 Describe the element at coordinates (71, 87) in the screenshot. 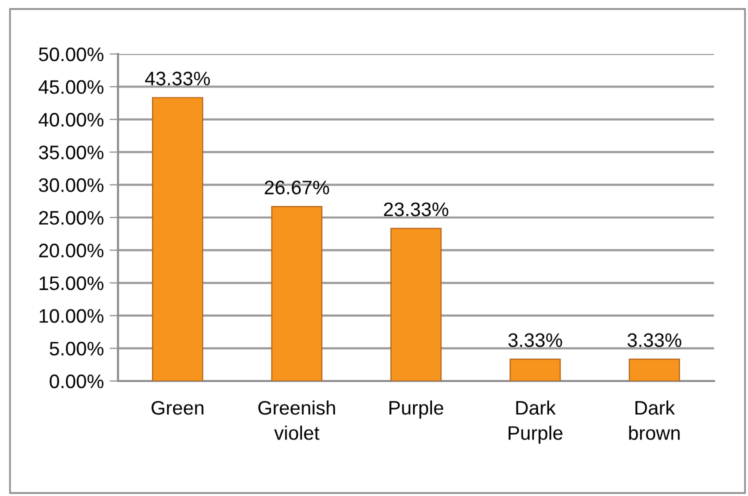

I see `y-tick-label: 45.00%` at that location.